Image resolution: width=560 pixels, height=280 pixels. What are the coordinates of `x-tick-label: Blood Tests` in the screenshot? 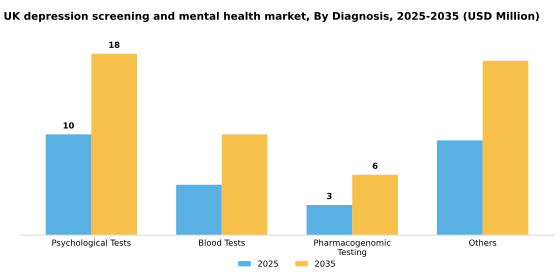 It's located at (222, 242).